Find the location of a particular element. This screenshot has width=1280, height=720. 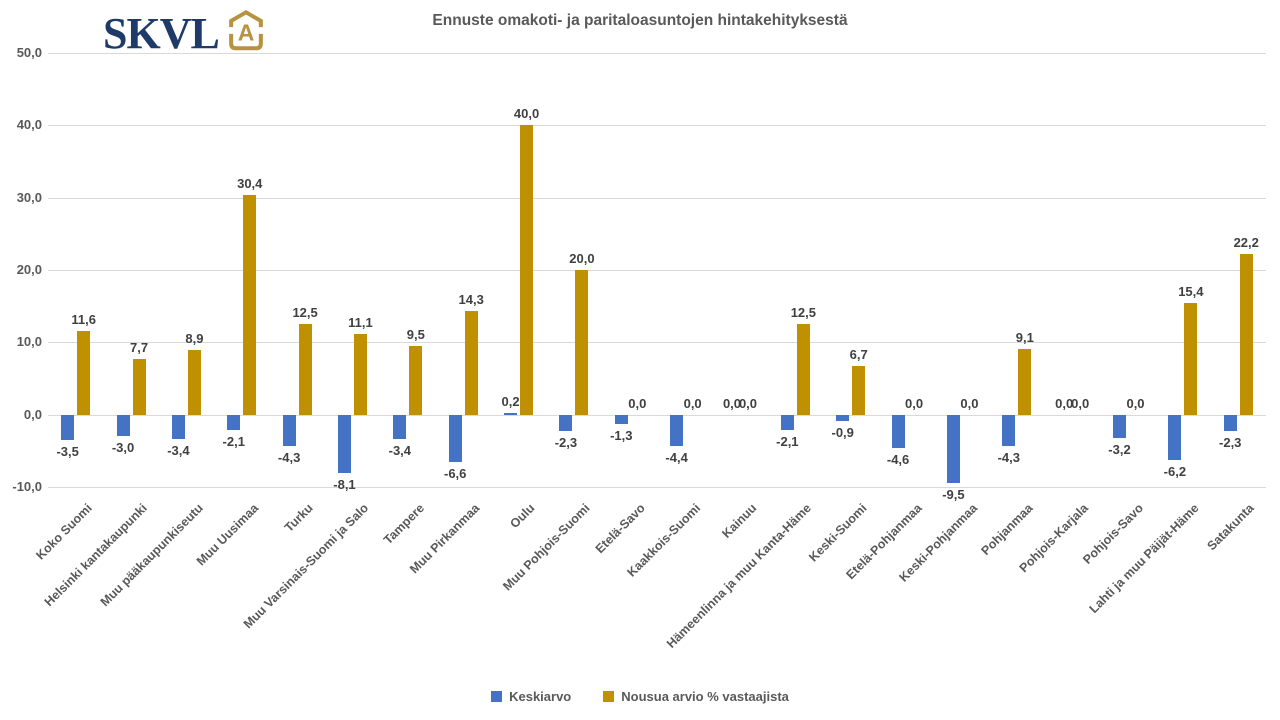

legend-swatch-nousua is located at coordinates (609, 696).